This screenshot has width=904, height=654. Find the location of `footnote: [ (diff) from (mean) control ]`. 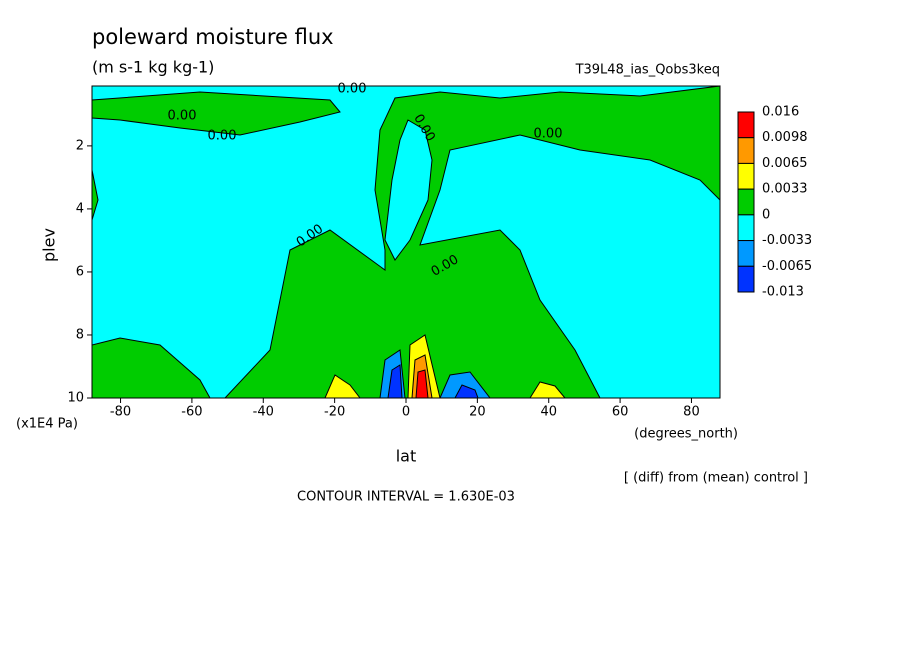

footnote: [ (diff) from (mean) control ] is located at coordinates (716, 478).